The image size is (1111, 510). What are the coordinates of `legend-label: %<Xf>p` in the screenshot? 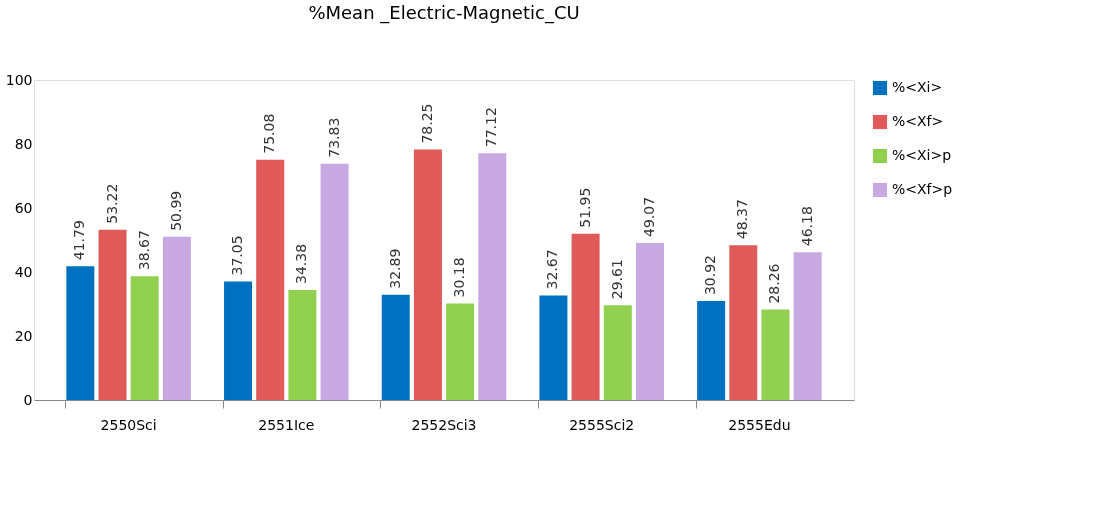 It's located at (922, 189).